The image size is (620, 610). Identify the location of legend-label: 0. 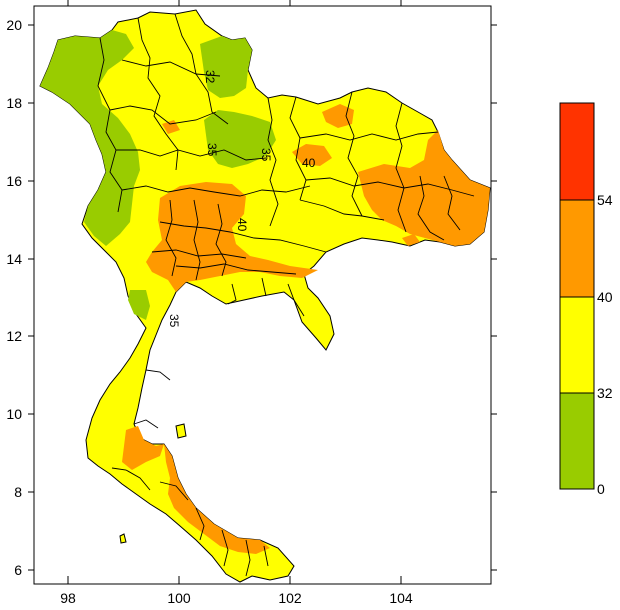
(601, 489).